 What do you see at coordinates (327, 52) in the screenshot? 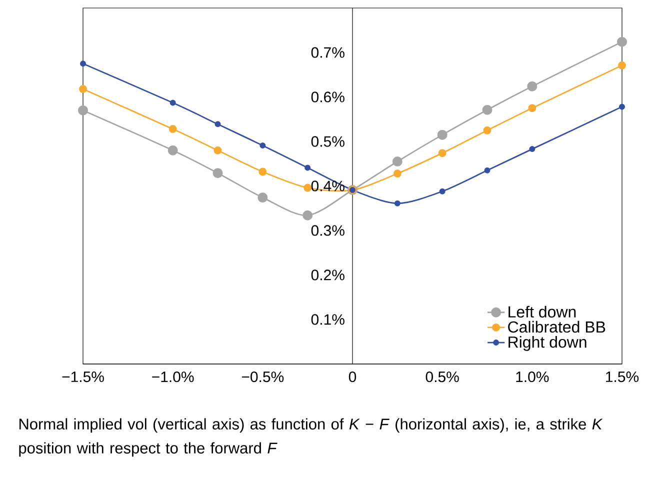
I see `y-tick-label: 0.7%` at bounding box center [327, 52].